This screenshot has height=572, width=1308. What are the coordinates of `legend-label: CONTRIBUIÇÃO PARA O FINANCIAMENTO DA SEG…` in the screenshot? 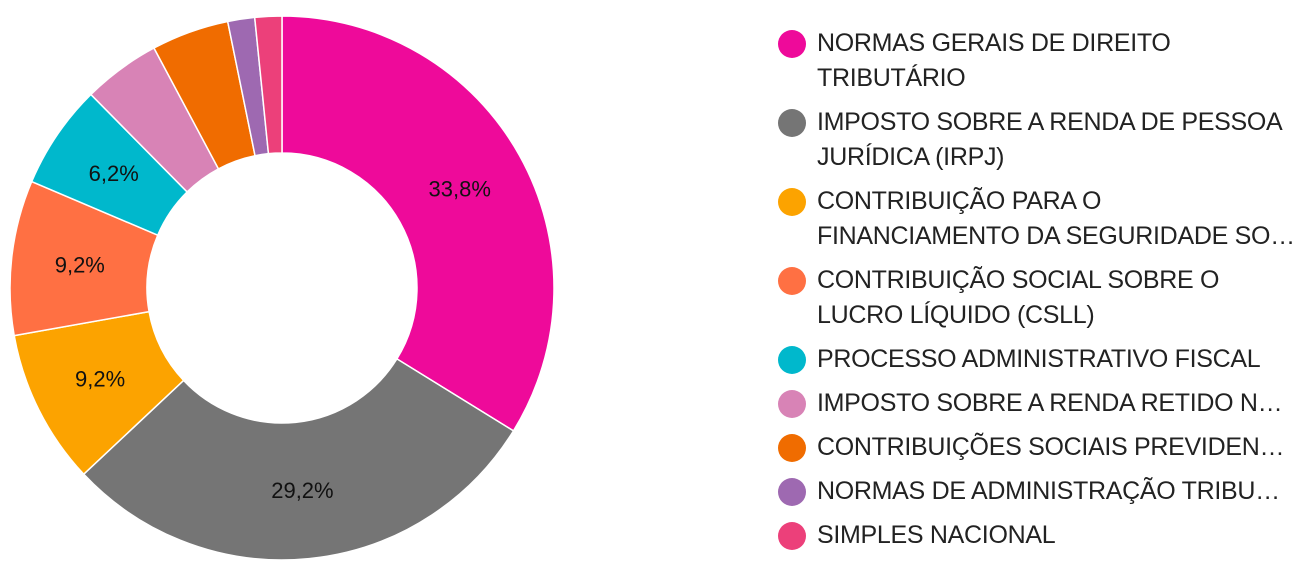 It's located at (1056, 218).